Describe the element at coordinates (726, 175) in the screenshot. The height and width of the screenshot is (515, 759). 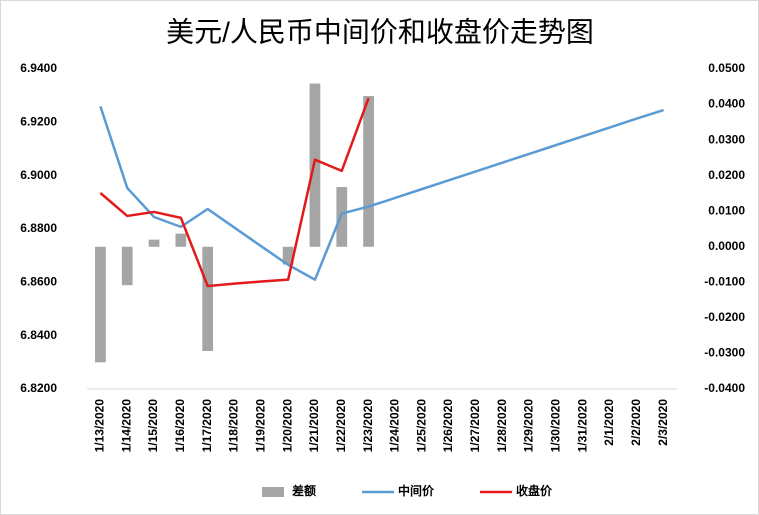
I see `y2-tick-label: 0.0200` at that location.